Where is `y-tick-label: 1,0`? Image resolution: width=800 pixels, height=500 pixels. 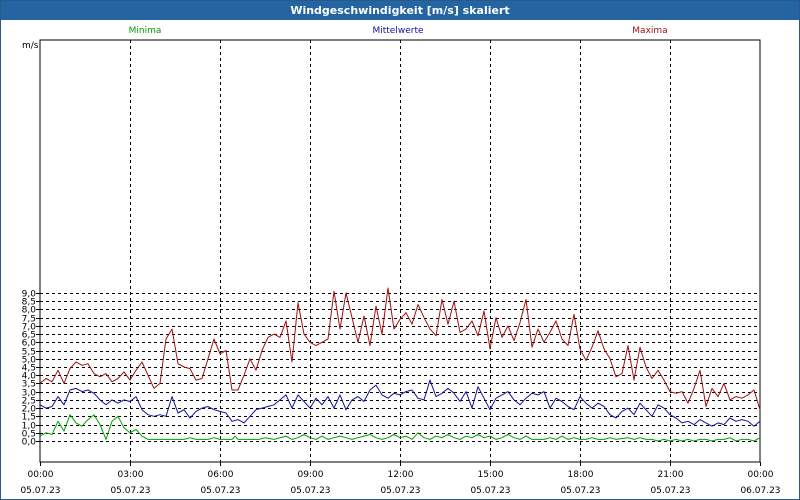
y-tick-label: 1,0 is located at coordinates (29, 427).